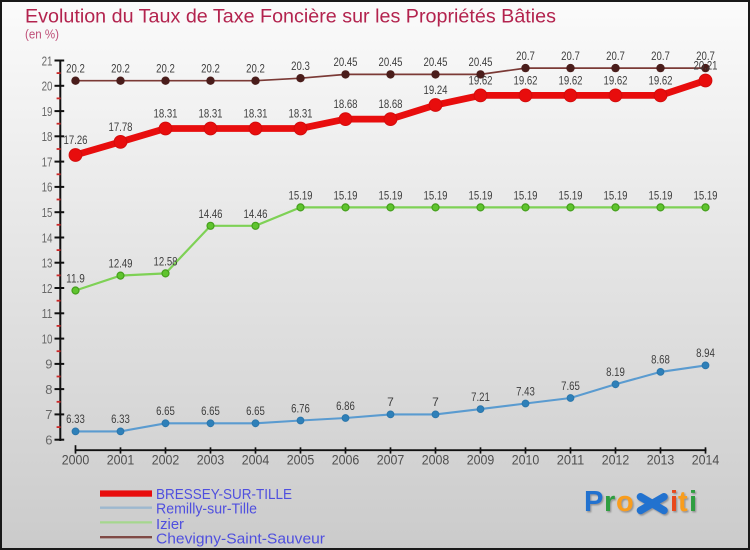 This screenshot has height=550, width=750. I want to click on svg-text: (en %), so click(42, 34).